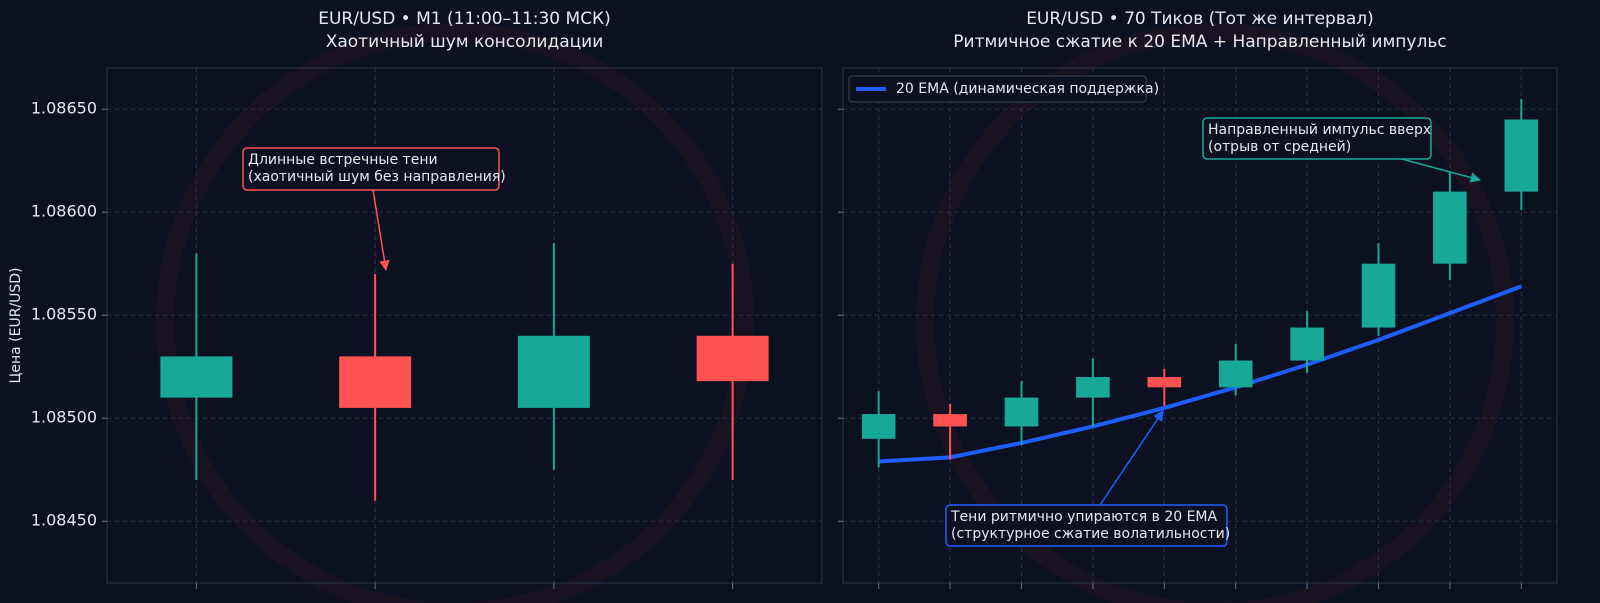  What do you see at coordinates (16, 325) in the screenshot?
I see `y-axis-label: Цена (EUR/USD)` at bounding box center [16, 325].